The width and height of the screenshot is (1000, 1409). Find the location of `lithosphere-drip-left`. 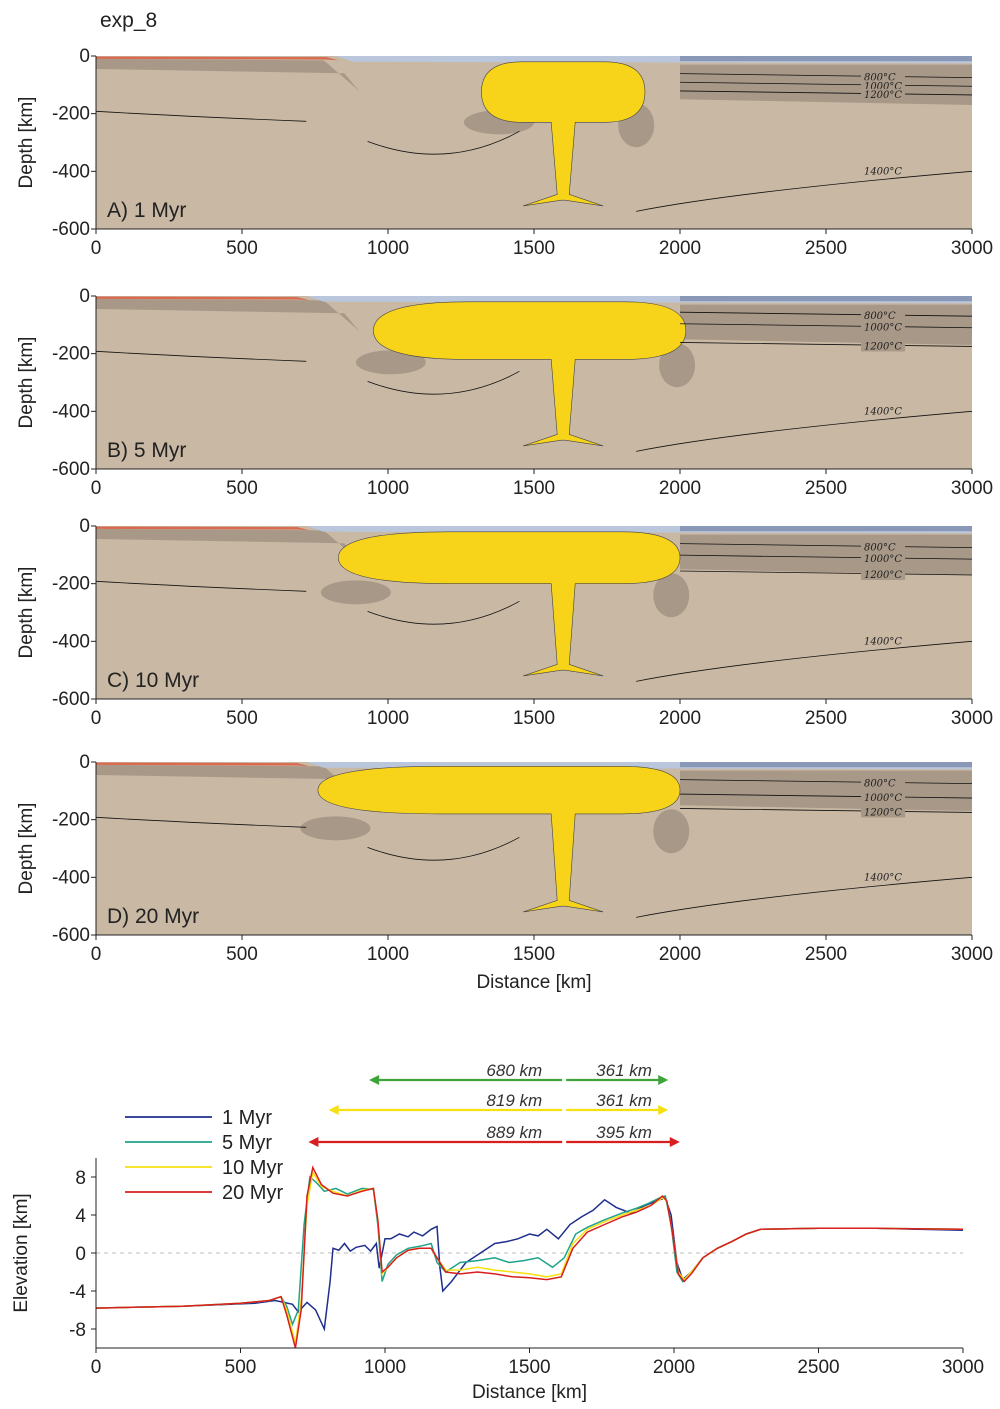

lithosphere-drip-left is located at coordinates (355, 592).